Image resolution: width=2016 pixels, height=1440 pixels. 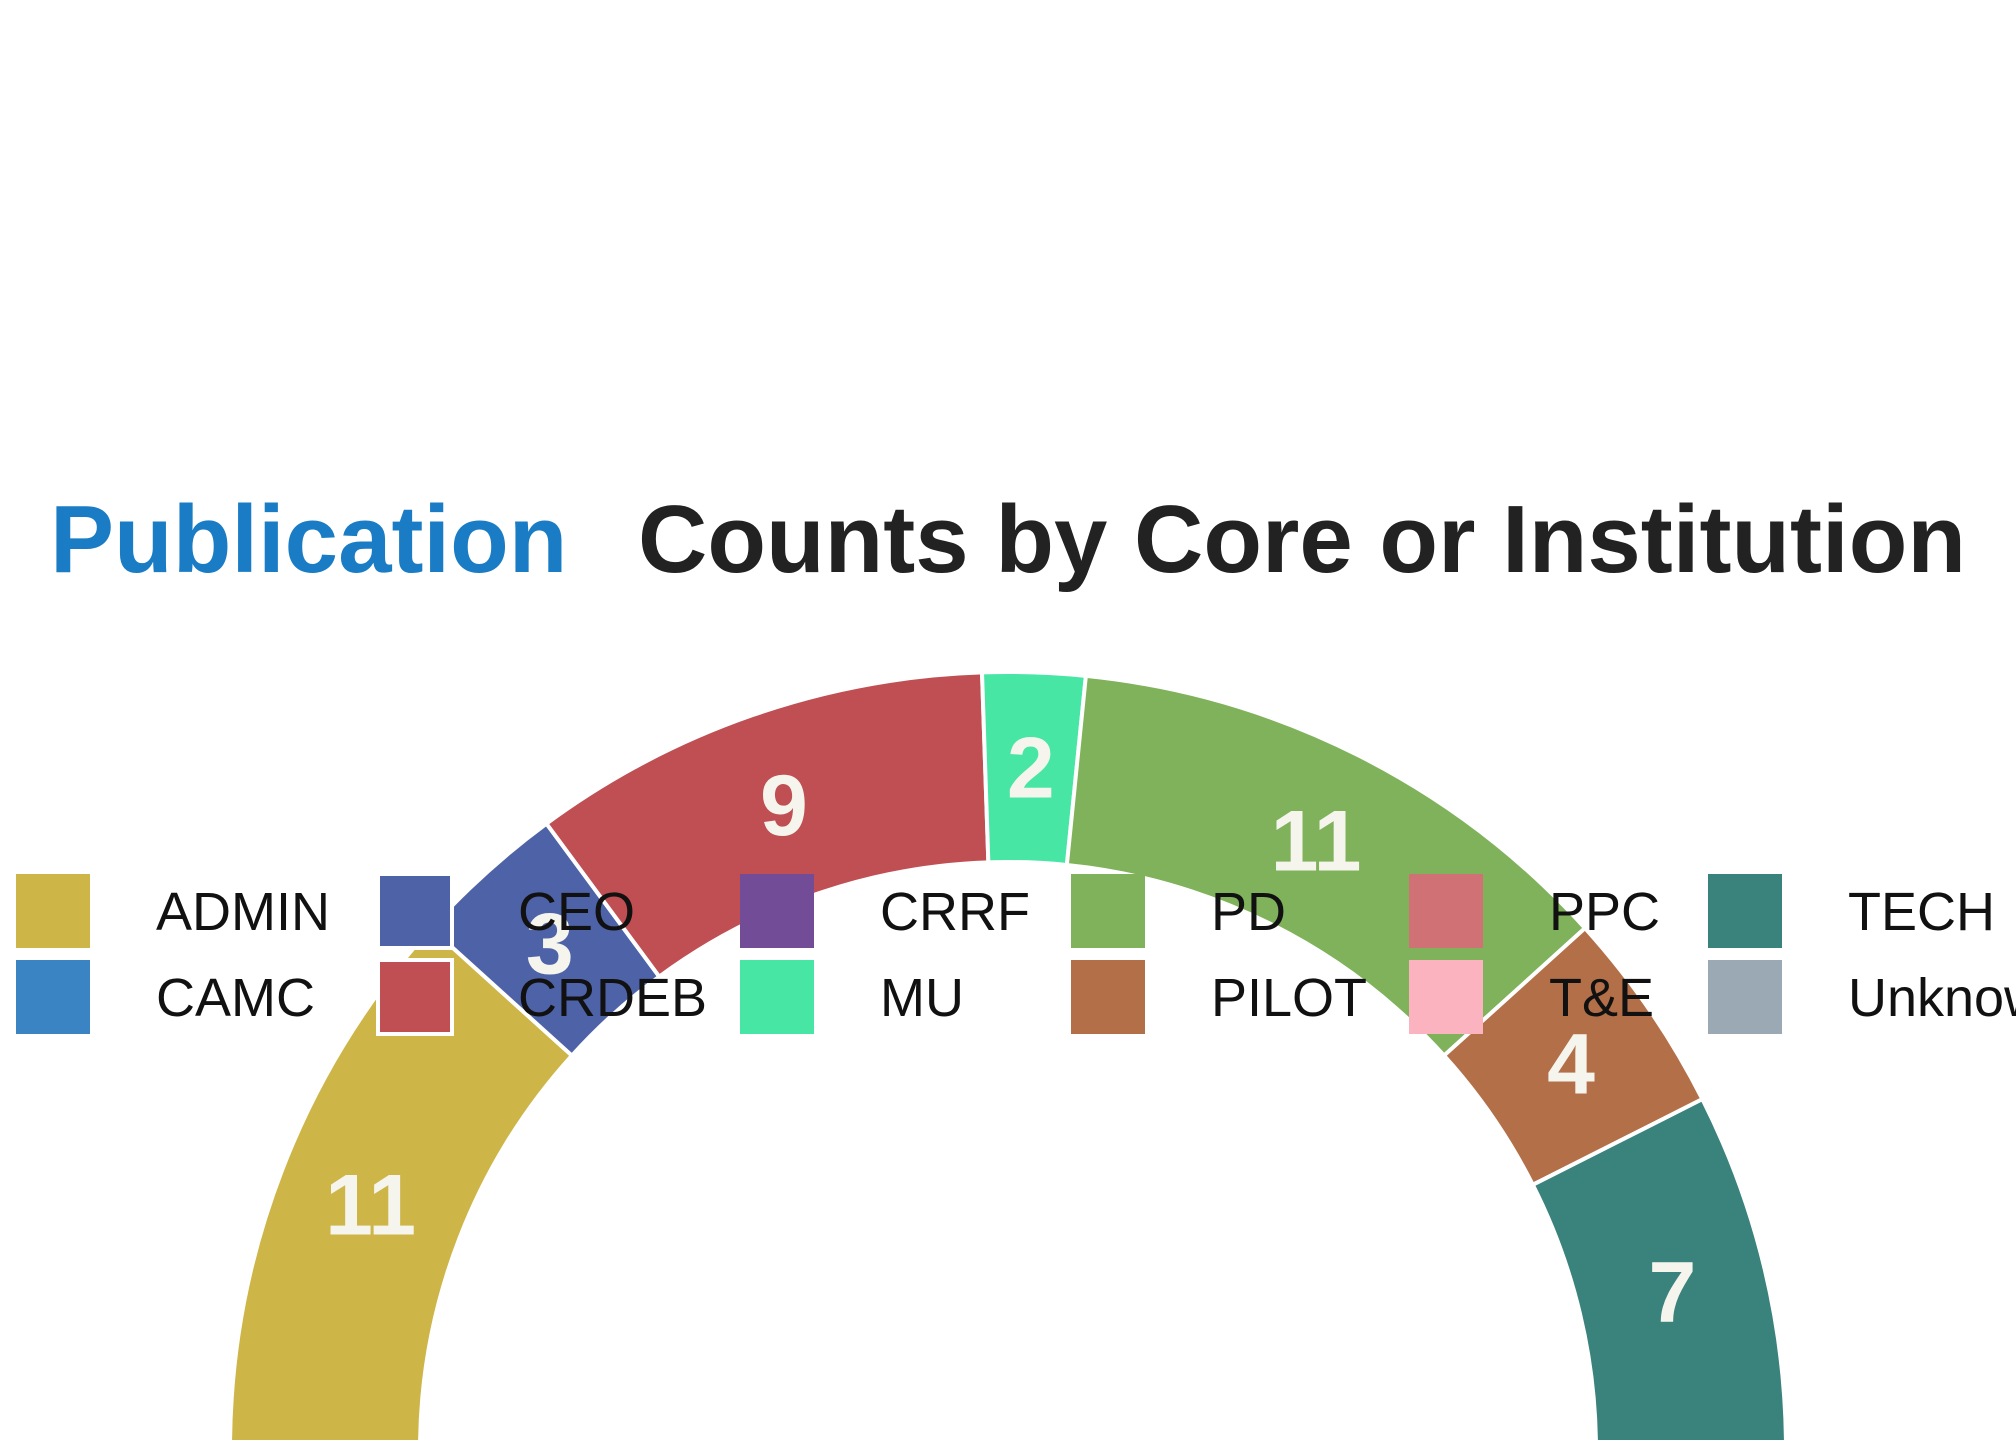 I want to click on legend-label-ppc: PPC, so click(x=1604, y=912).